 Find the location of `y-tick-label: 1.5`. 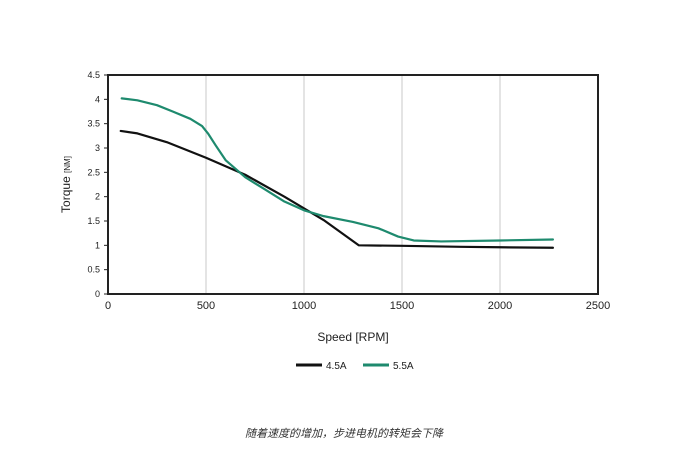

y-tick-label: 1.5 is located at coordinates (93, 221).